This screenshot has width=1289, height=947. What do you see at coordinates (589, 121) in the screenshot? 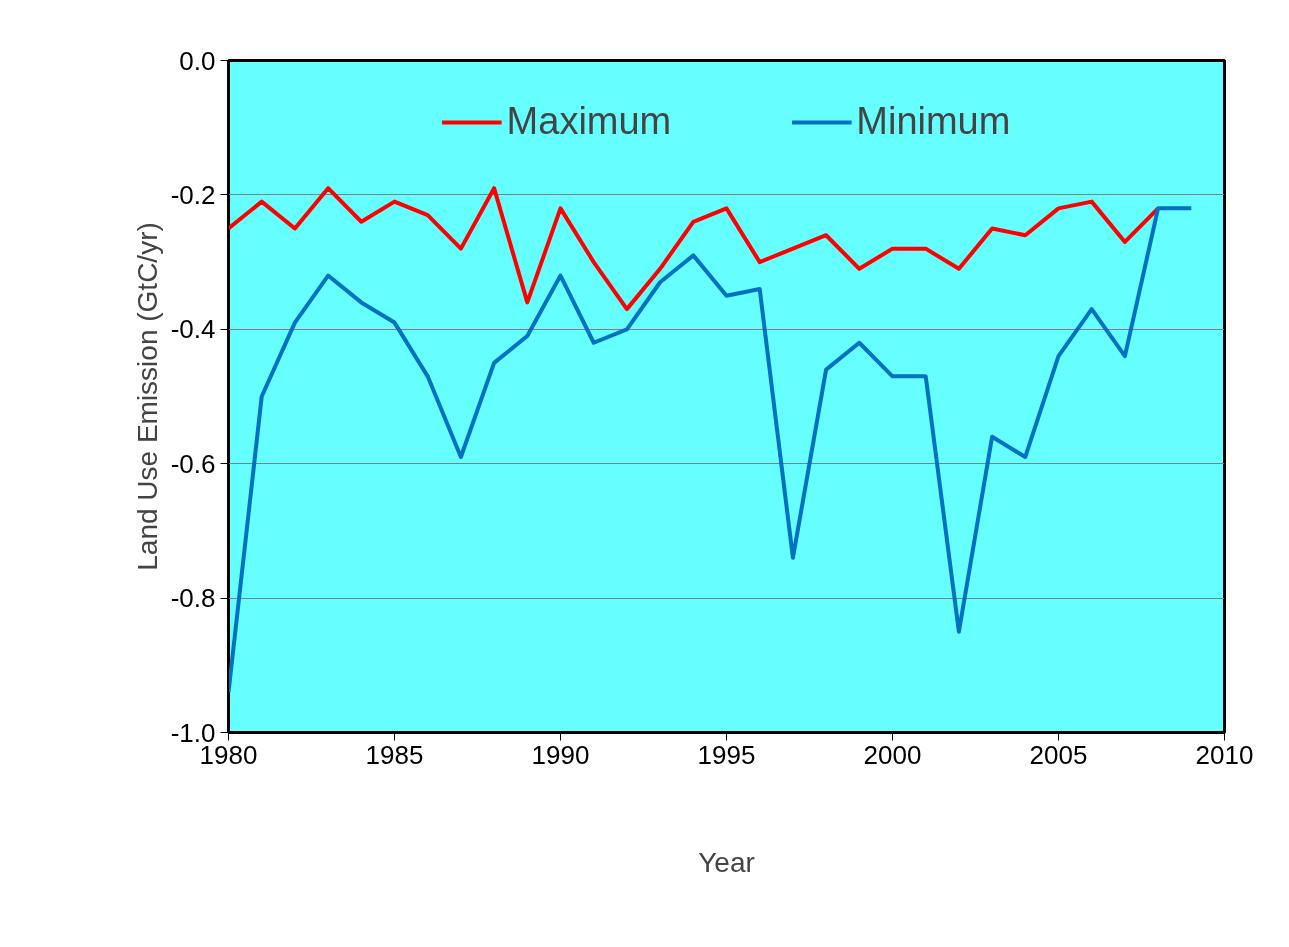
I see `legend-label: Maximum` at bounding box center [589, 121].